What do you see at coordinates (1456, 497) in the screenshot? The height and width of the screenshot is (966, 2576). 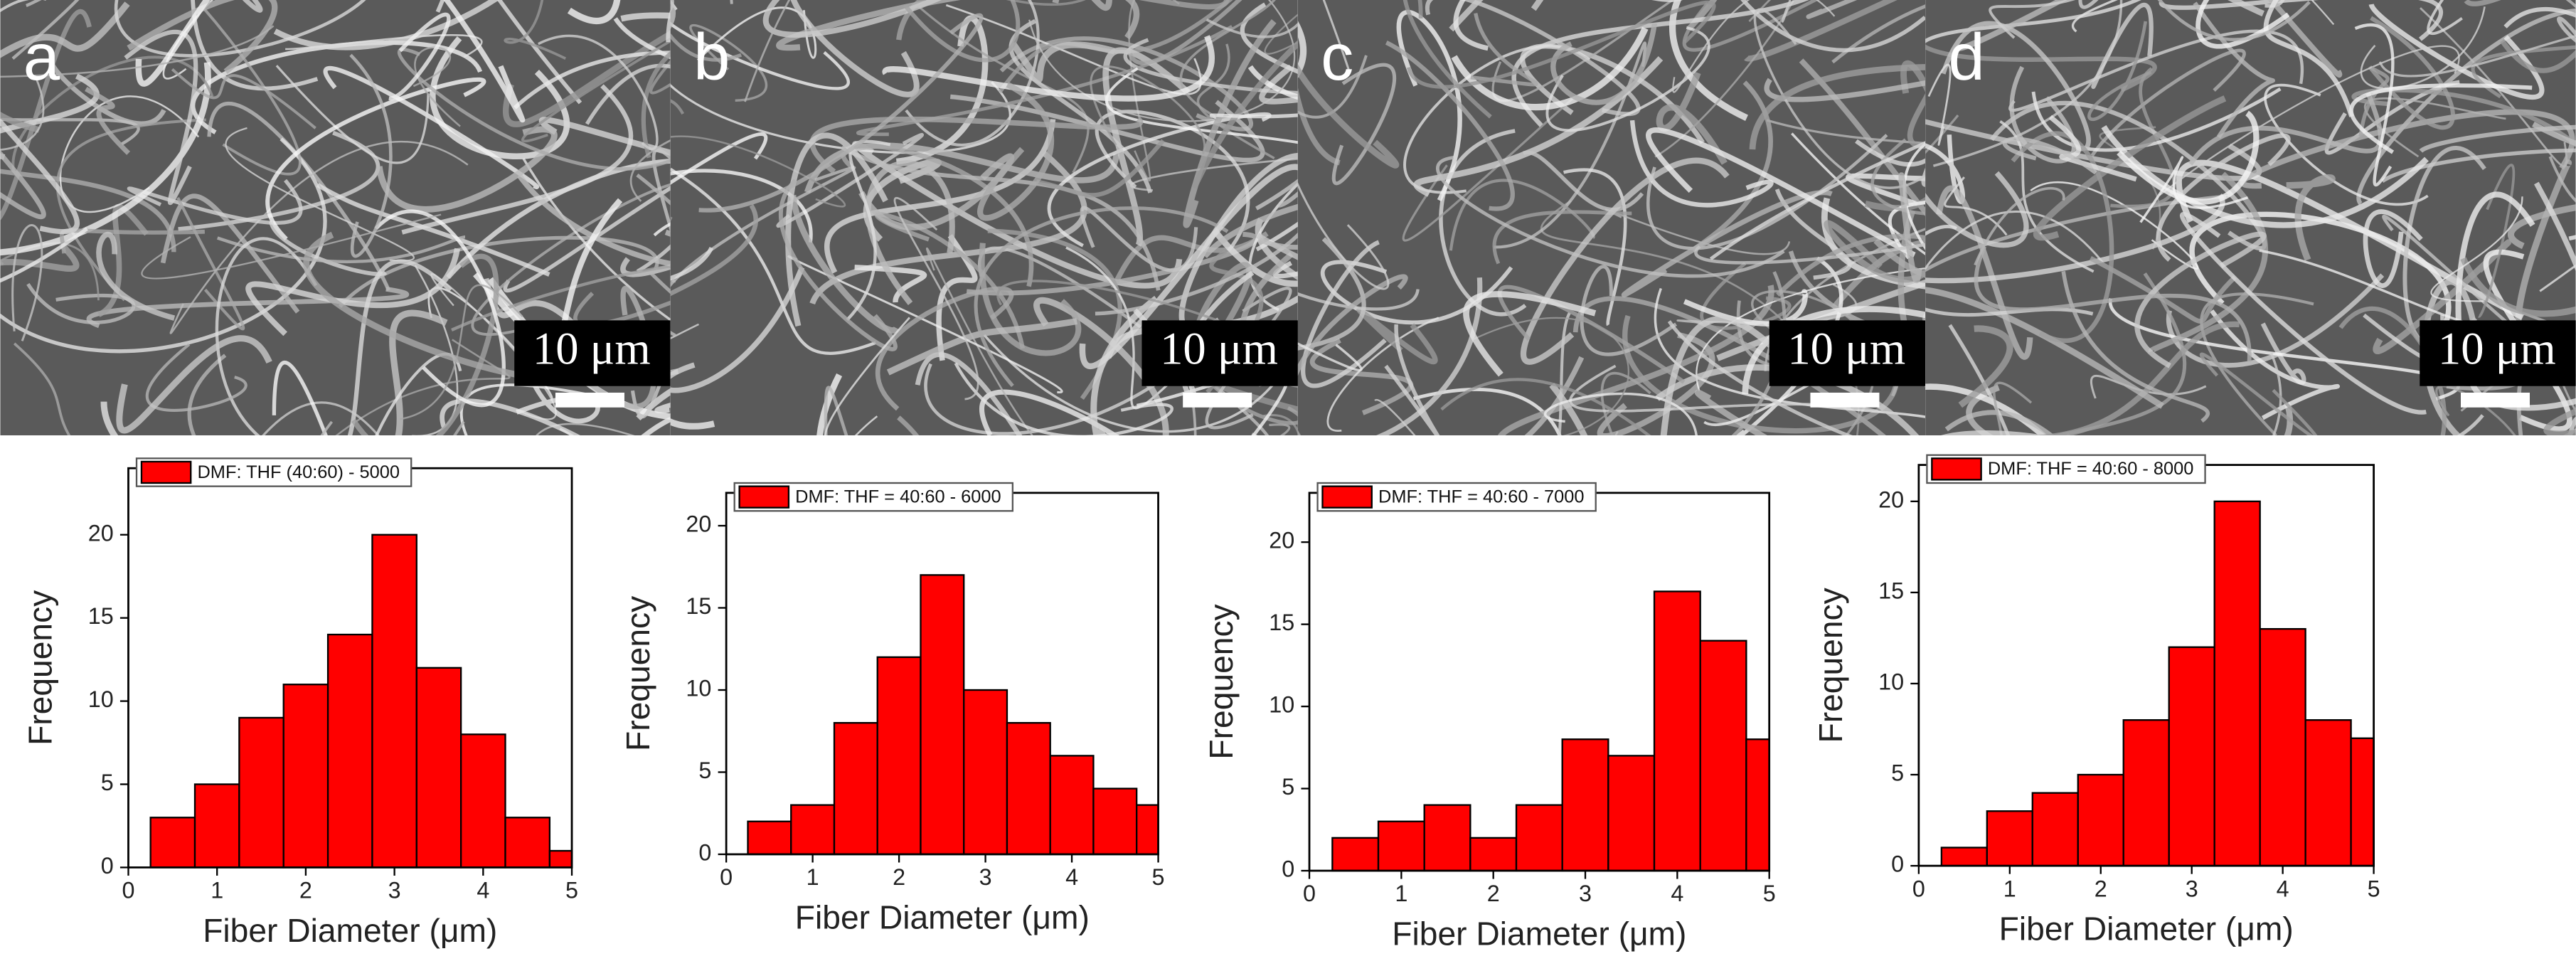 I see `legend: DMF: THF = 40:60 - 7000` at bounding box center [1456, 497].